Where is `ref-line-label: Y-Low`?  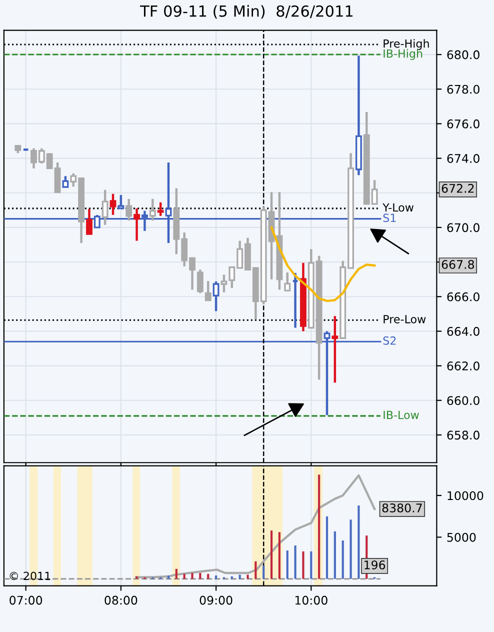
ref-line-label: Y-Low is located at coordinates (398, 207).